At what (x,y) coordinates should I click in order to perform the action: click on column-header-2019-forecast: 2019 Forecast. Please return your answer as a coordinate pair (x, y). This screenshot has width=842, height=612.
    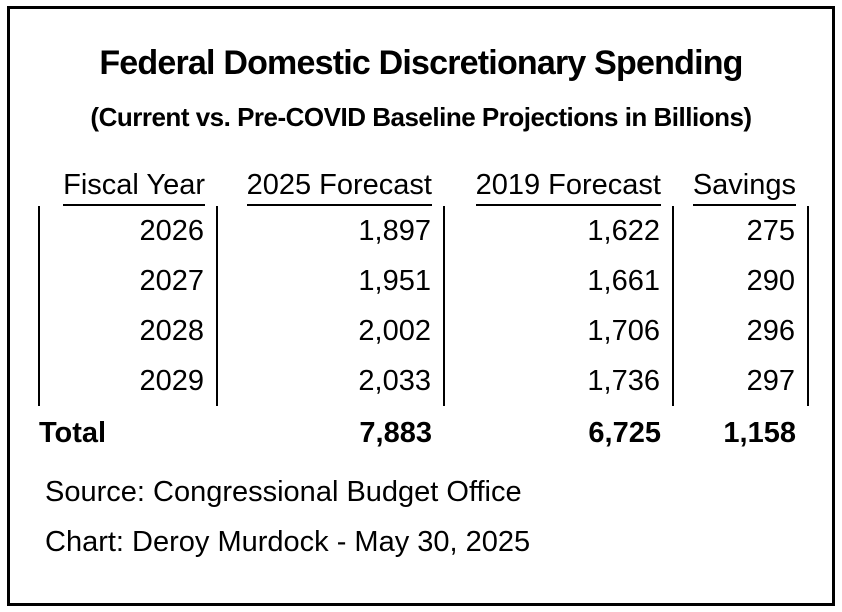
    Looking at the image, I should click on (558, 184).